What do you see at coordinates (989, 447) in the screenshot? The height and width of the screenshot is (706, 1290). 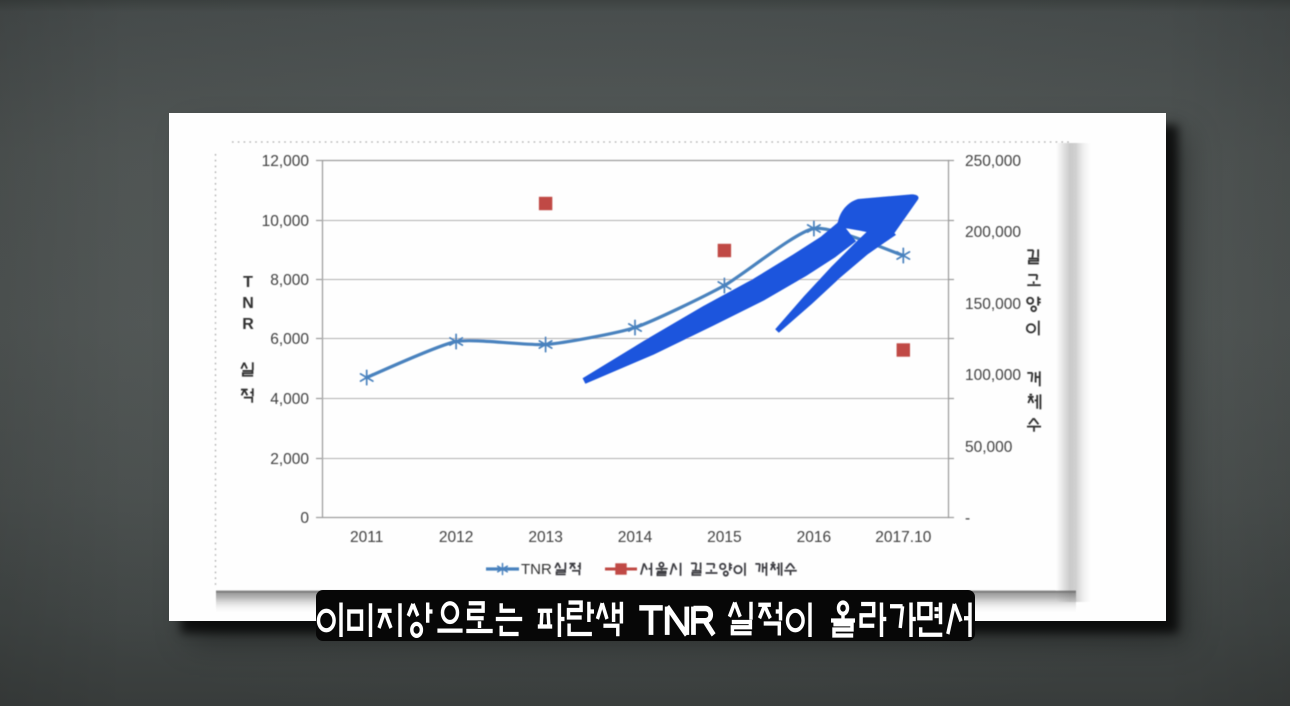 I see `svg-text: 50,000` at bounding box center [989, 447].